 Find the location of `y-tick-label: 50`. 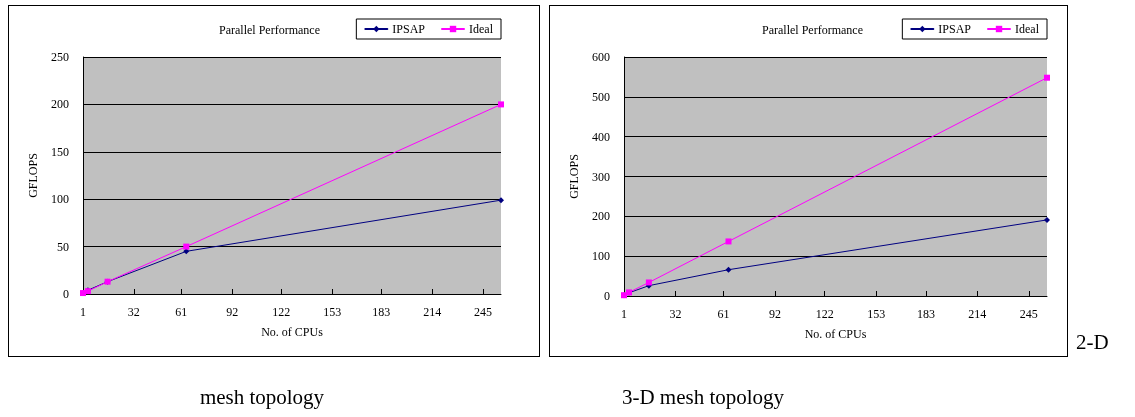

y-tick-label: 50 is located at coordinates (63, 246).